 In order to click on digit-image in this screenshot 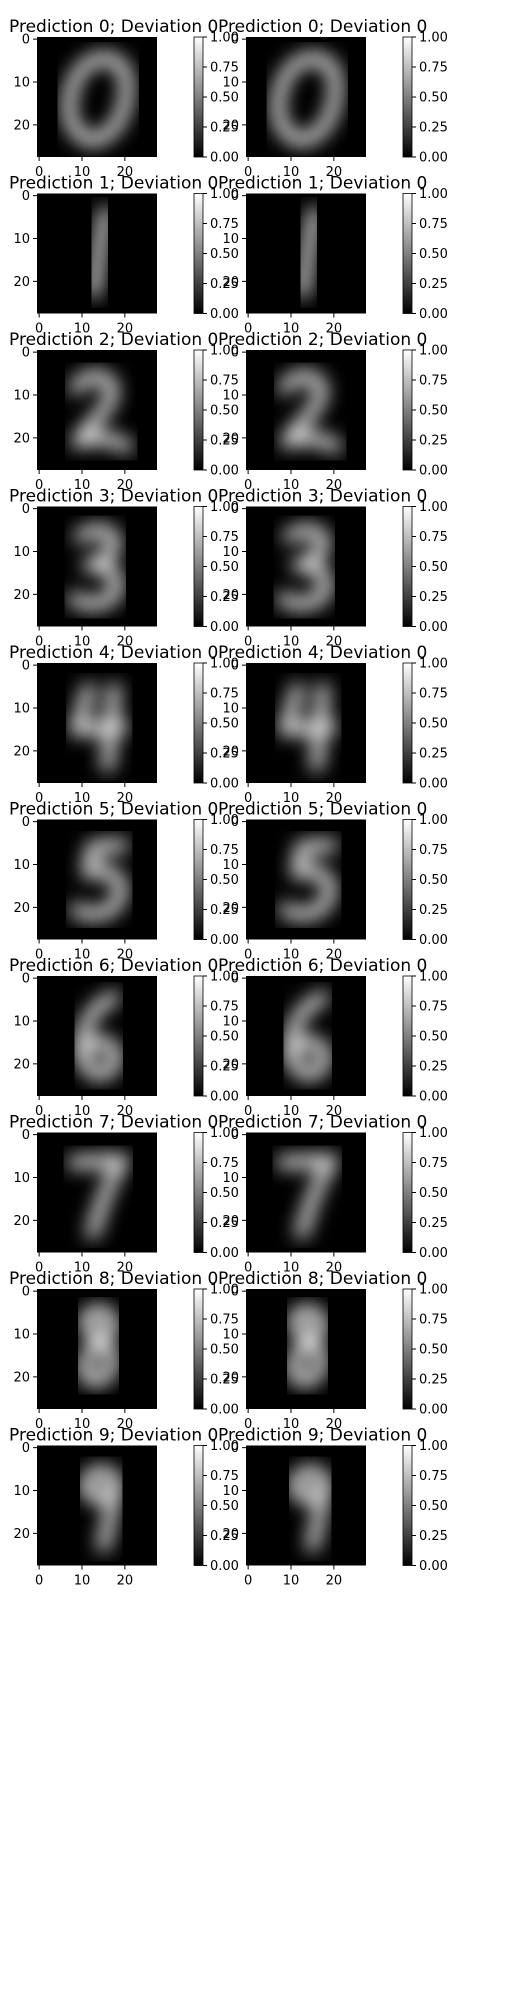, I will do `click(306, 879)`.